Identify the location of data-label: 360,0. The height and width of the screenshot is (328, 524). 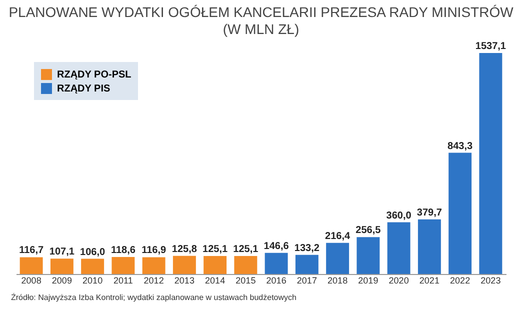
(399, 216).